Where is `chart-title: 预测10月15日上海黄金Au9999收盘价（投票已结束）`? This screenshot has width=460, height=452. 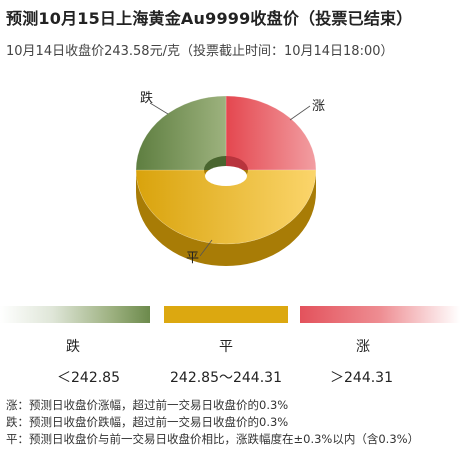
chart-title: 预测10月15日上海黄金Au9999收盘价（投票已结束） is located at coordinates (209, 18).